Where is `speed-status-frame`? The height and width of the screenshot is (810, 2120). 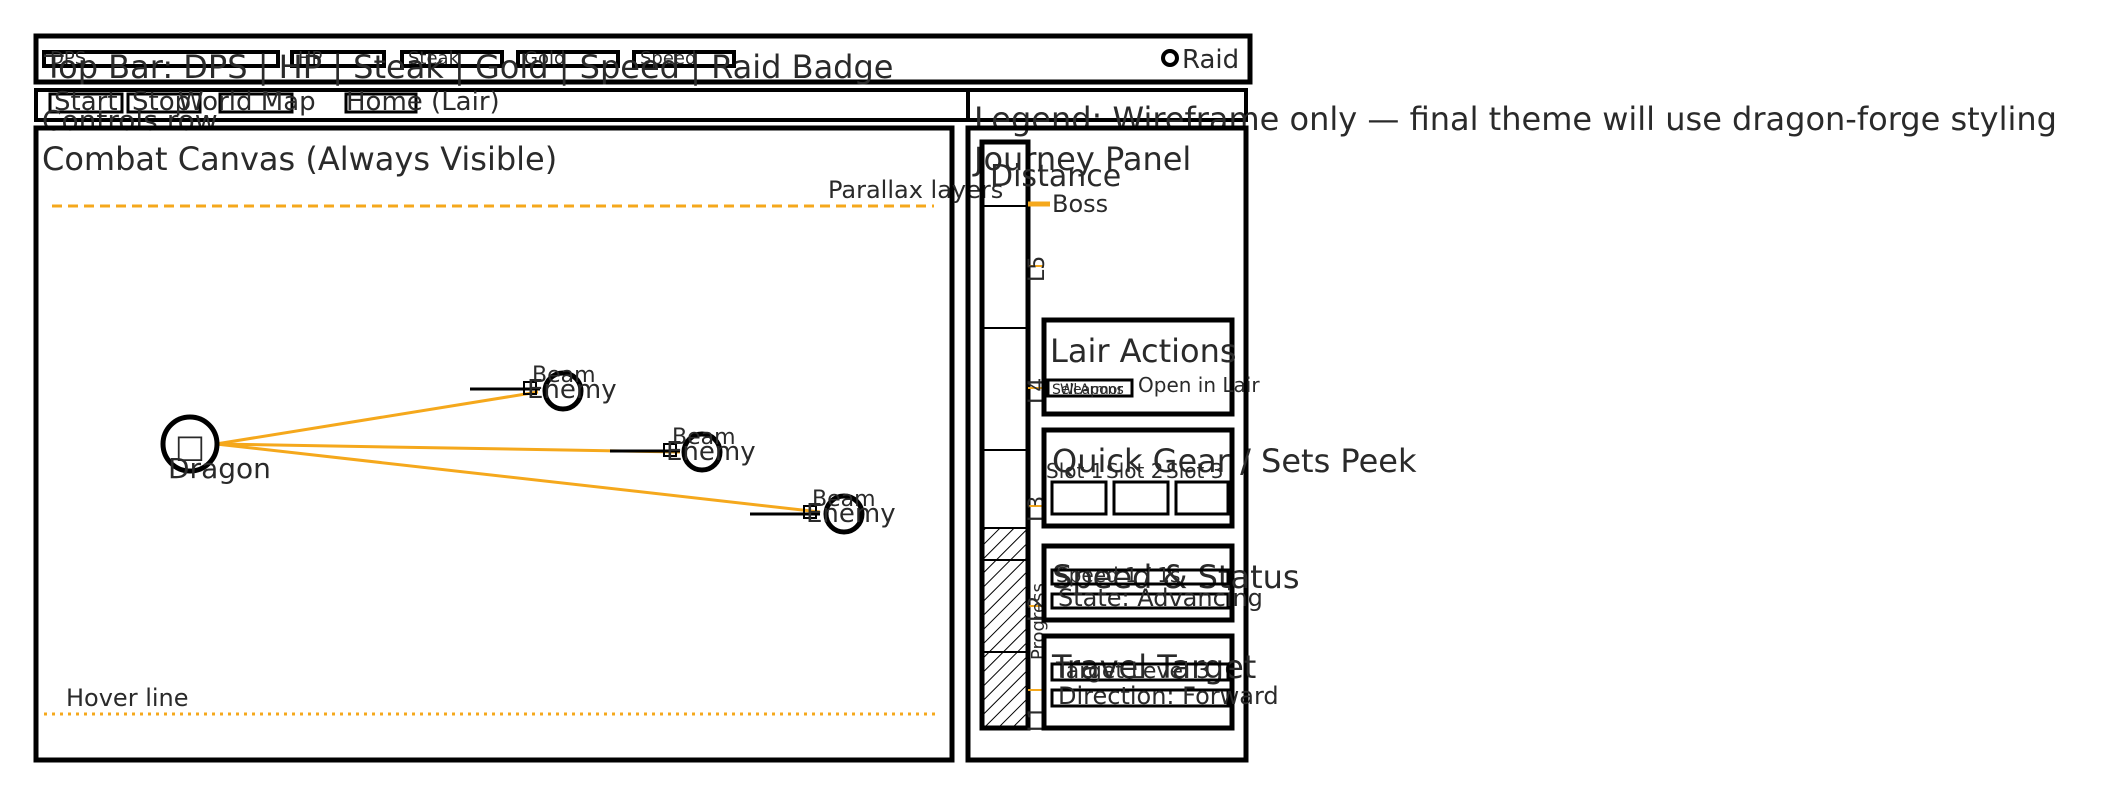 speed-status-frame is located at coordinates (1138, 583).